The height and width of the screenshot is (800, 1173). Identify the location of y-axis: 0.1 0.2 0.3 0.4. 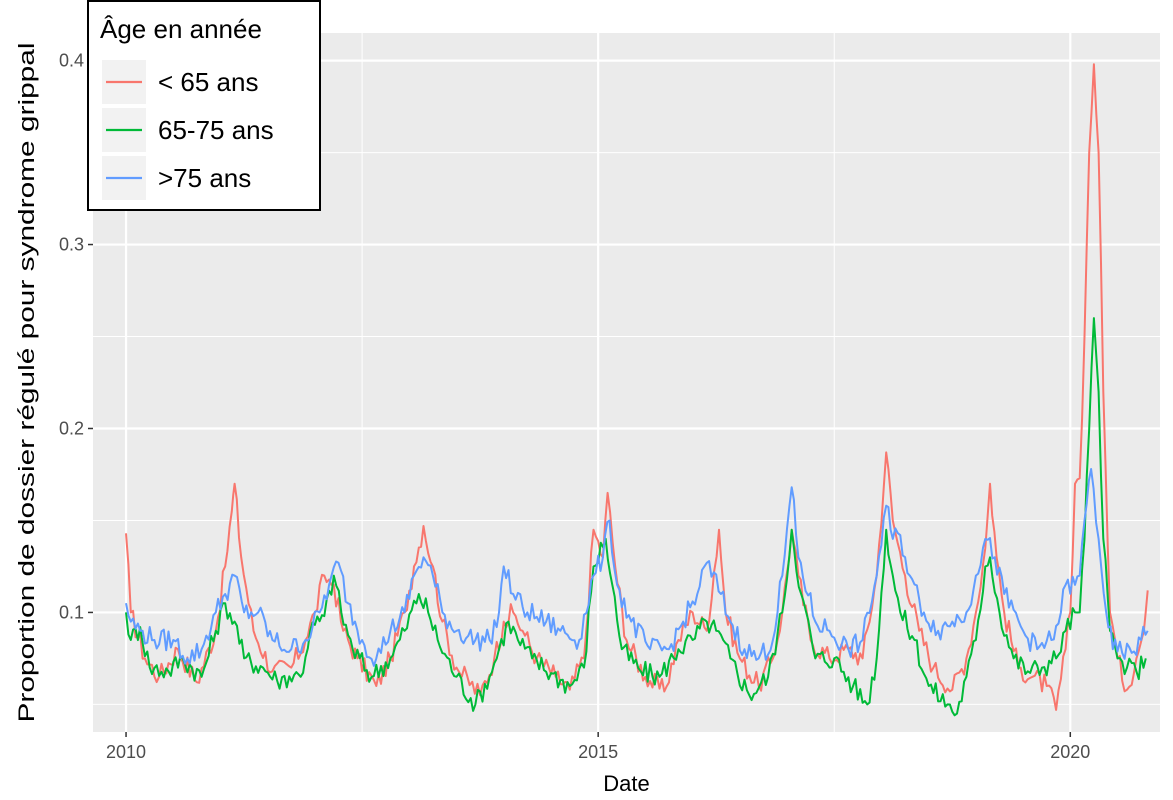
(76, 336).